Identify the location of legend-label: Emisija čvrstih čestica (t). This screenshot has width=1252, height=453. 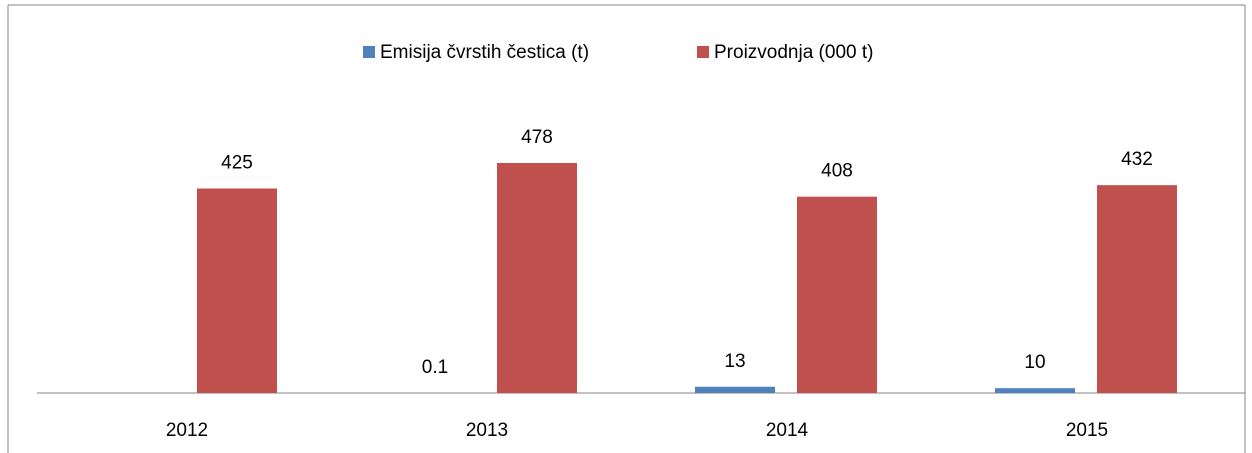
(484, 52).